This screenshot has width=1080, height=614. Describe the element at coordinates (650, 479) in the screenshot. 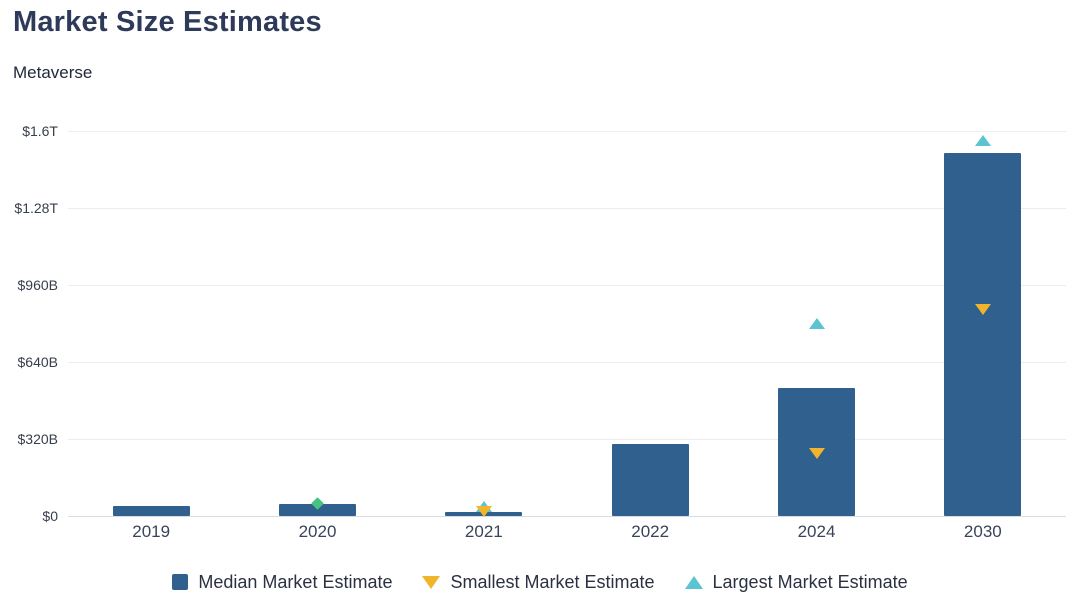

I see `bar-2022` at that location.